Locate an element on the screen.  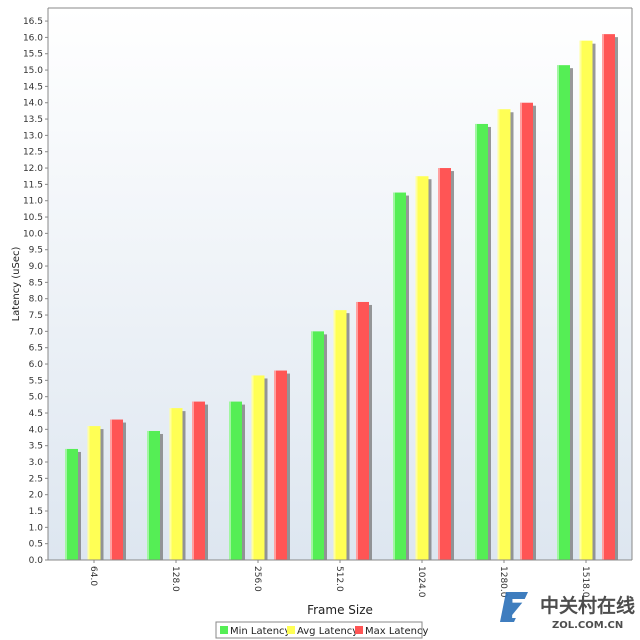
y-tick-label: 3.5 is located at coordinates (36, 447).